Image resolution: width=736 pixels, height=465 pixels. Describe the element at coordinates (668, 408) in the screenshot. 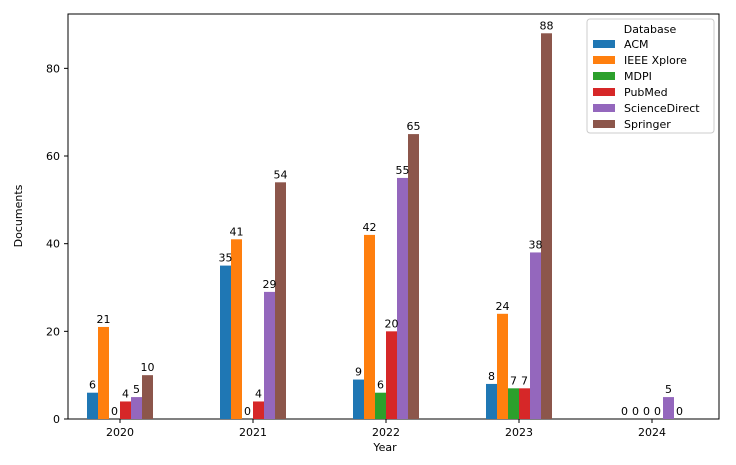

I see `bar-sciencedirect-2024` at that location.